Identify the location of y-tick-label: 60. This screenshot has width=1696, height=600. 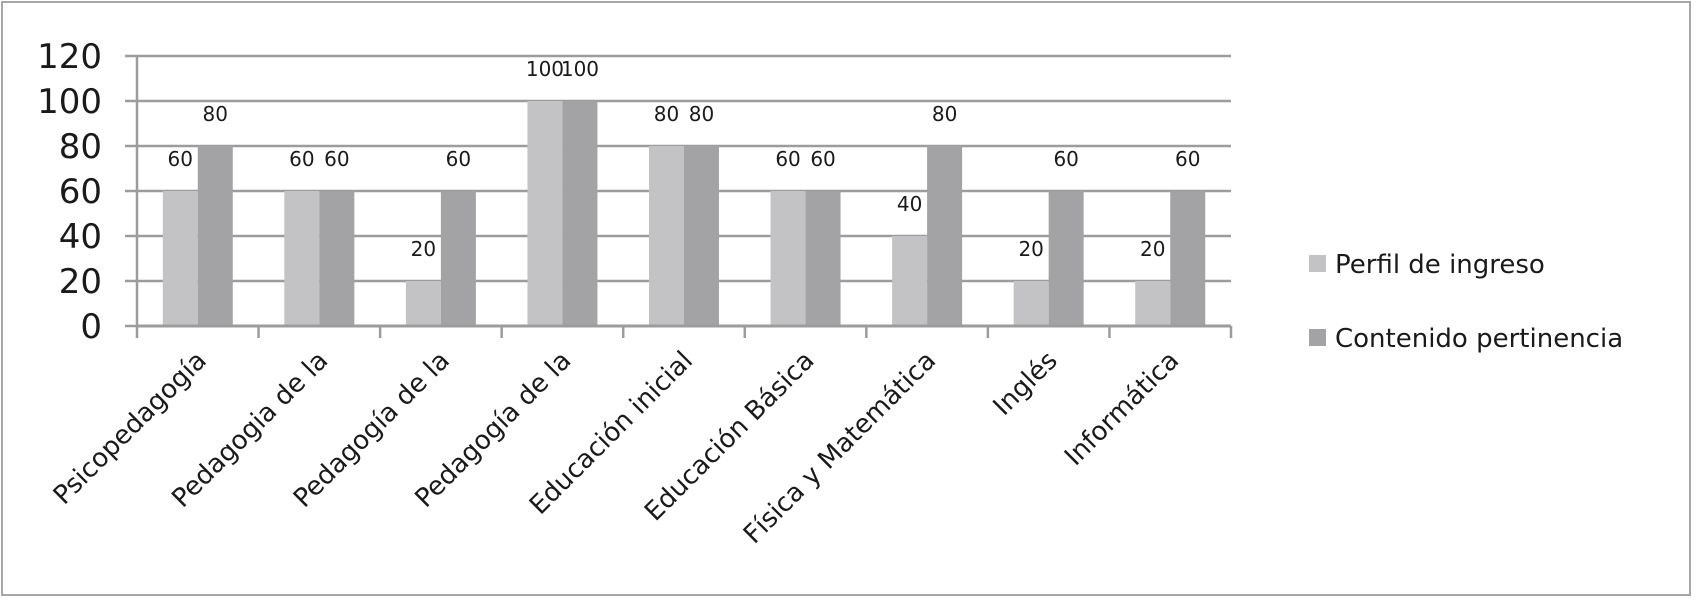
(80, 192).